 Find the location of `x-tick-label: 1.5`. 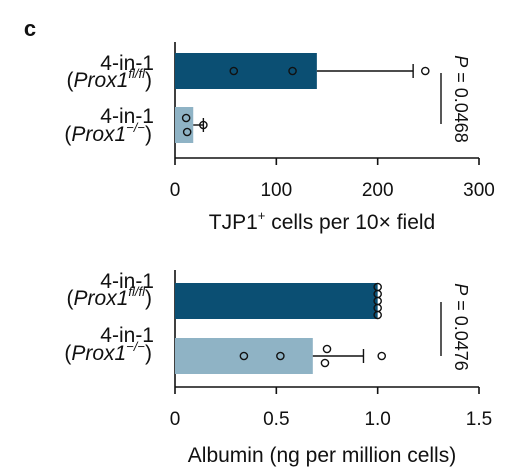

x-tick-label: 1.5 is located at coordinates (479, 419).